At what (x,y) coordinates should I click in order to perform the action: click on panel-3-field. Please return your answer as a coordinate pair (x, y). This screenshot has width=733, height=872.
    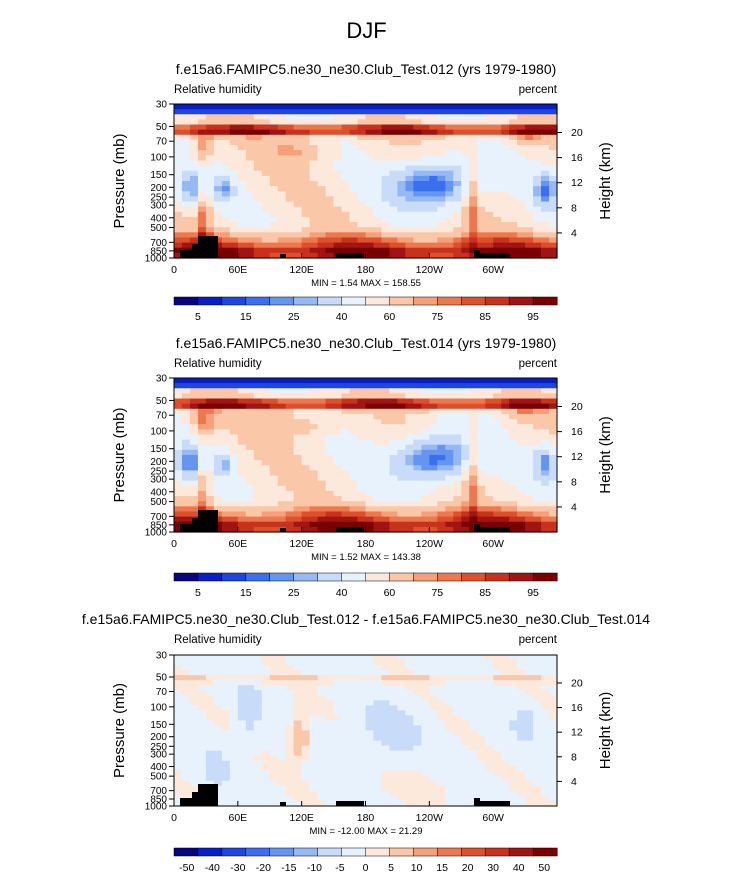
    Looking at the image, I should click on (366, 731).